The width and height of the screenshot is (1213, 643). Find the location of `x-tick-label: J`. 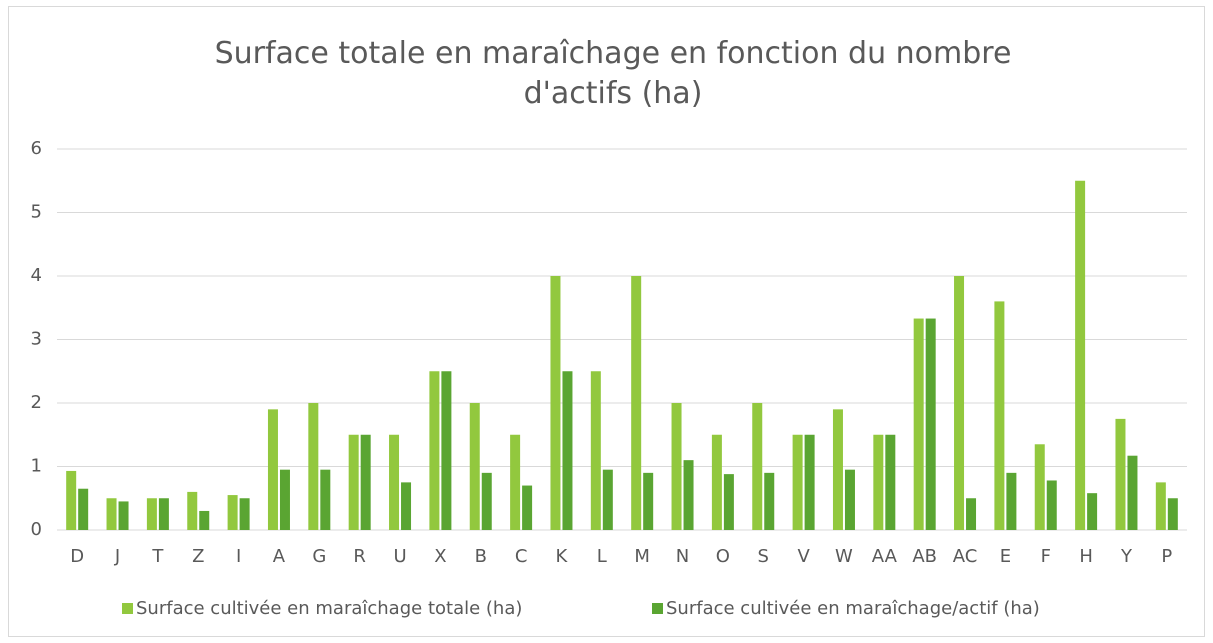

x-tick-label: J is located at coordinates (117, 556).